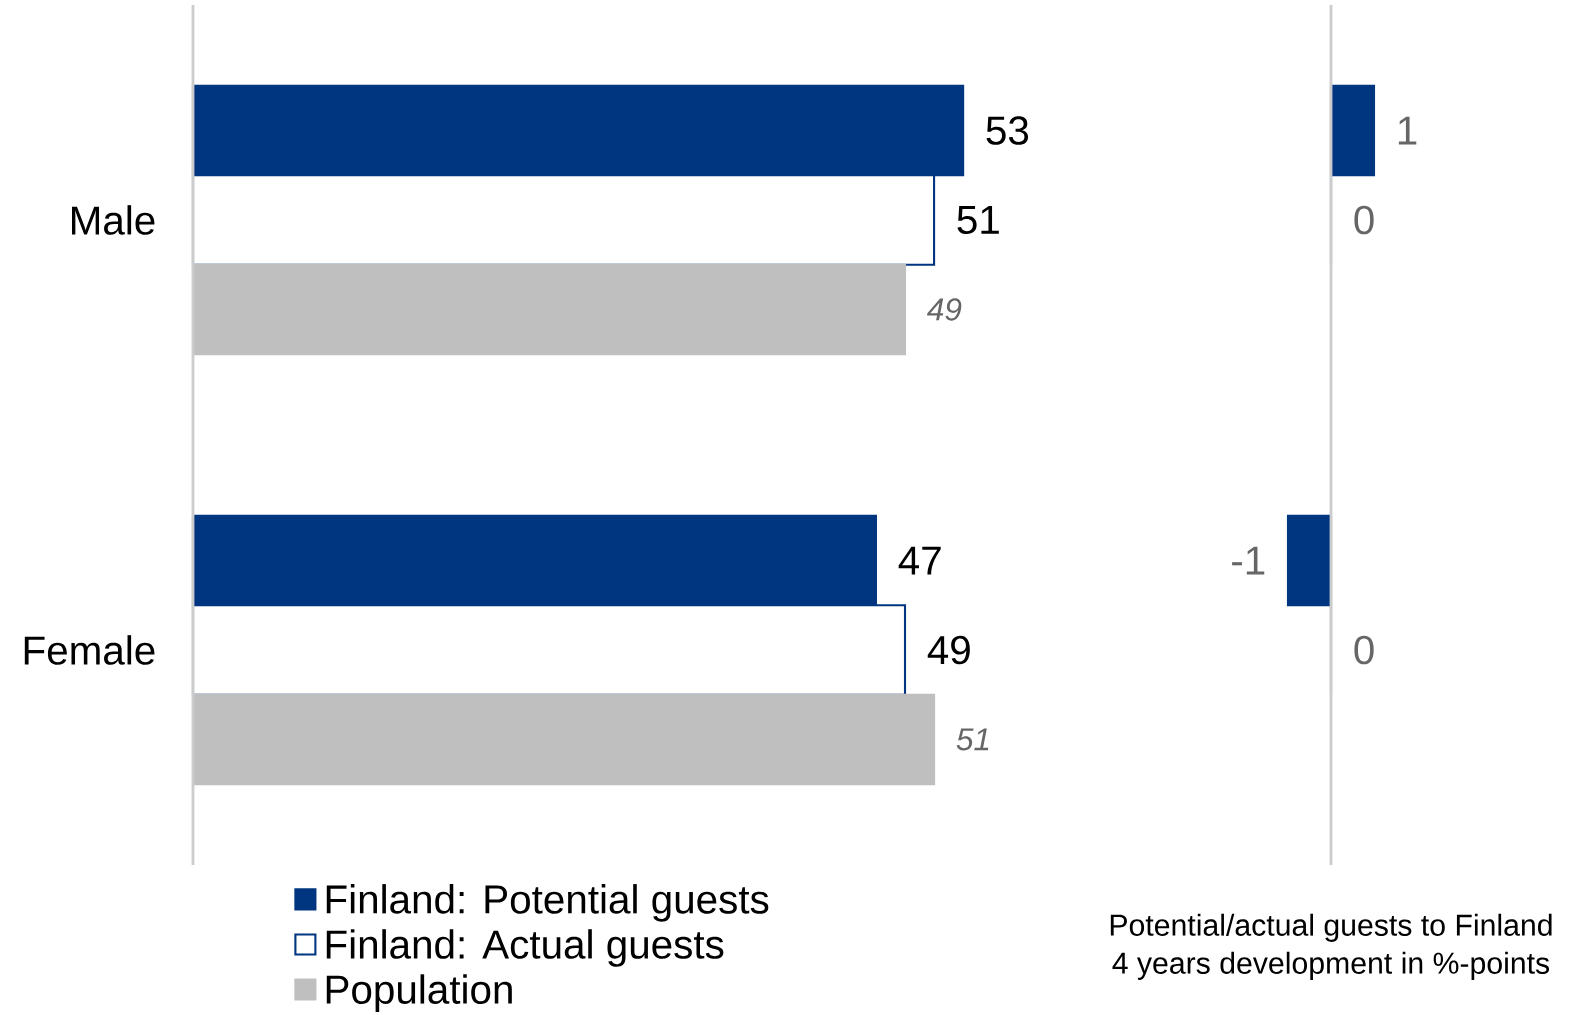  I want to click on data-label: 1, so click(1407, 130).